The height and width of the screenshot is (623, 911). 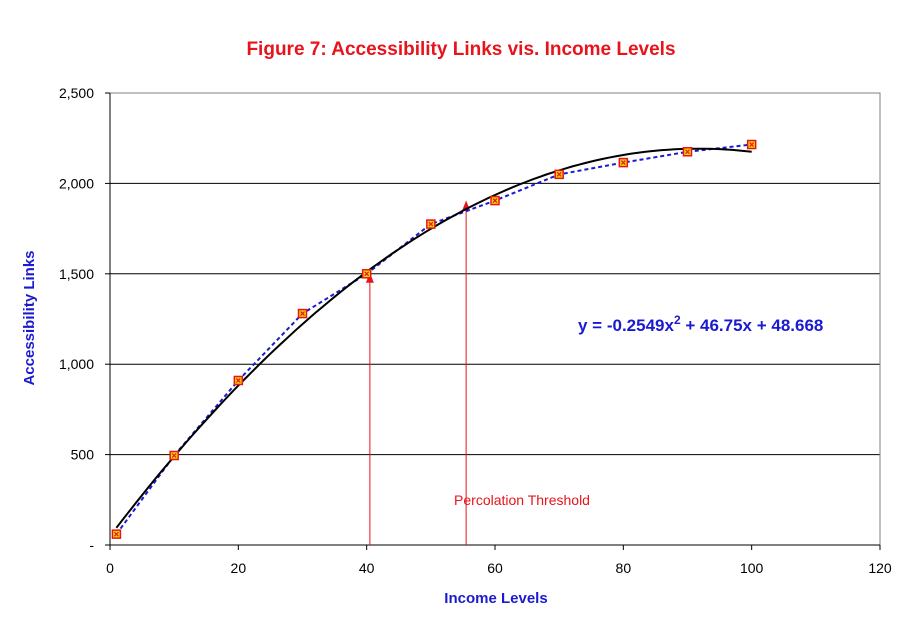 I want to click on x-tick-label: 100, so click(x=752, y=568).